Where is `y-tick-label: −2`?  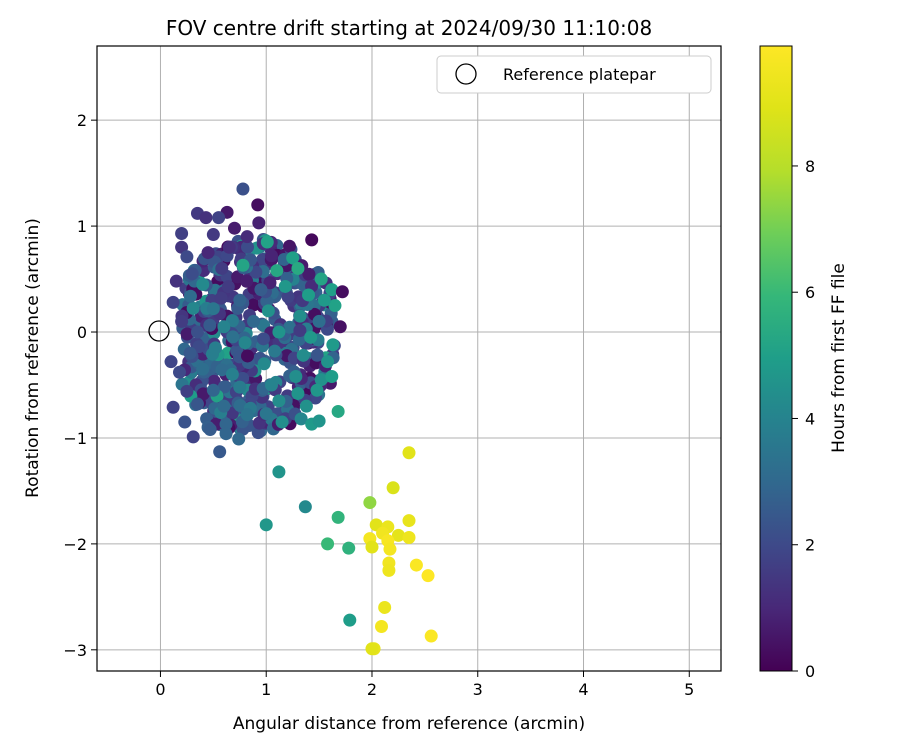 y-tick-label: −2 is located at coordinates (75, 544).